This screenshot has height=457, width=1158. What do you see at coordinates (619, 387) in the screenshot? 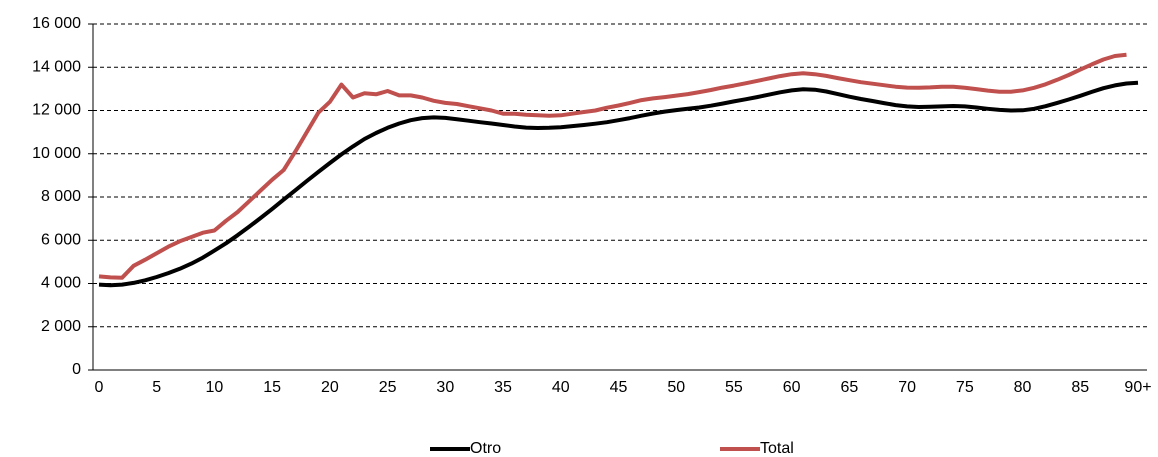
I see `x-tick-label: 45` at bounding box center [619, 387].